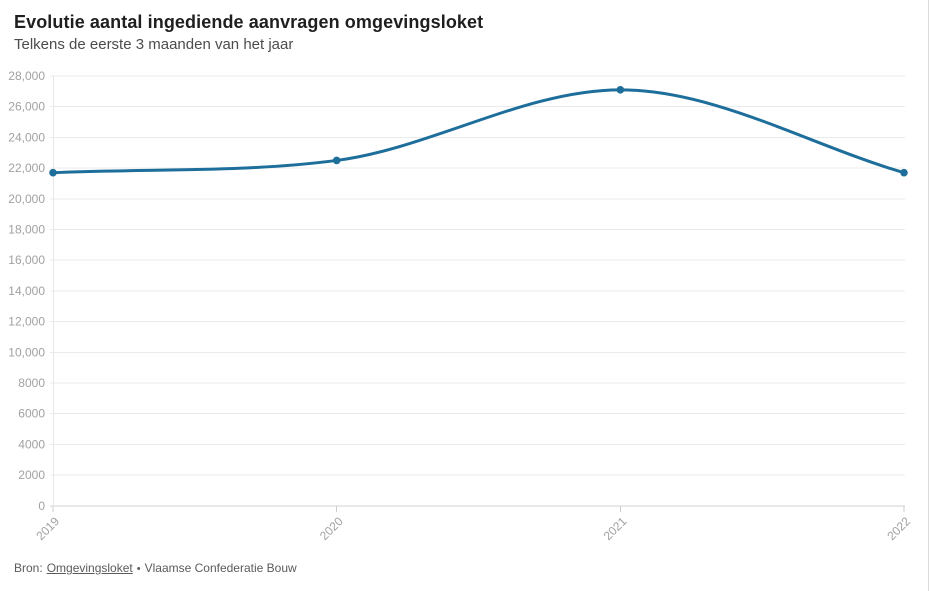 The height and width of the screenshot is (591, 931). What do you see at coordinates (26, 76) in the screenshot?
I see `y-tick-label: 28,000` at bounding box center [26, 76].